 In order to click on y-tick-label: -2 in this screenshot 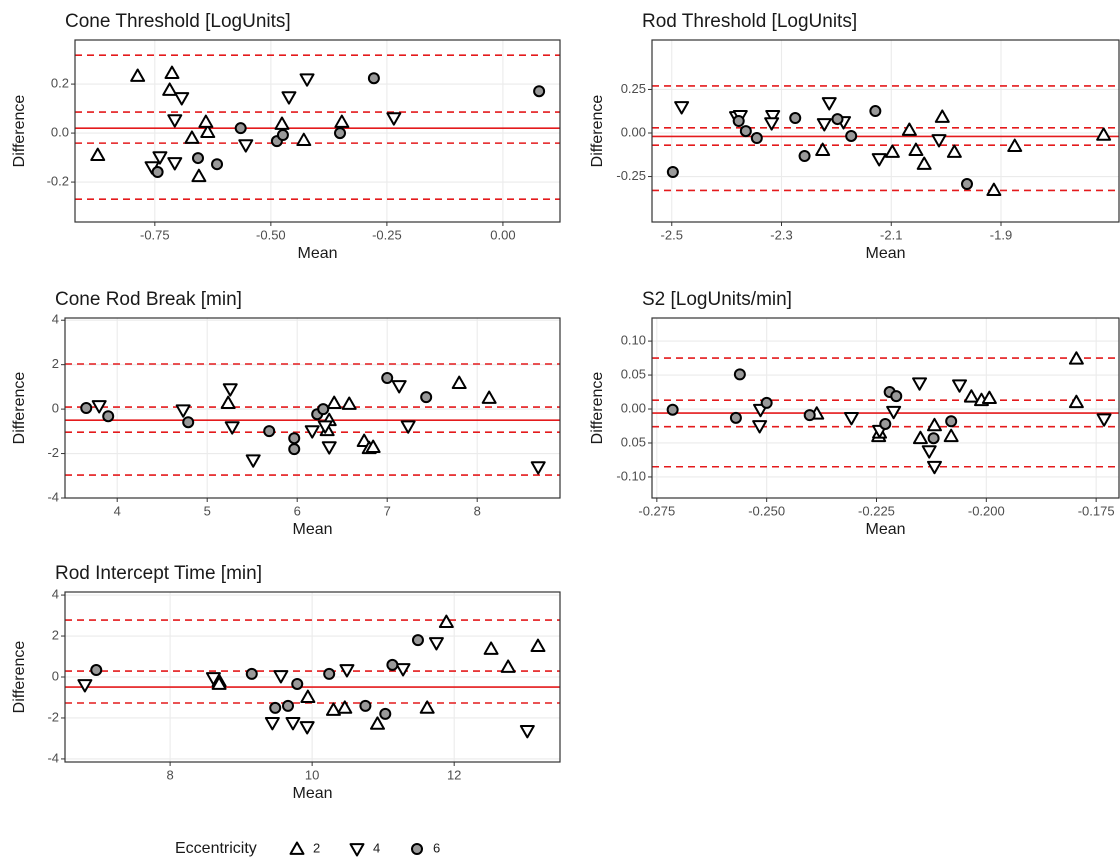, I will do `click(53, 716)`.